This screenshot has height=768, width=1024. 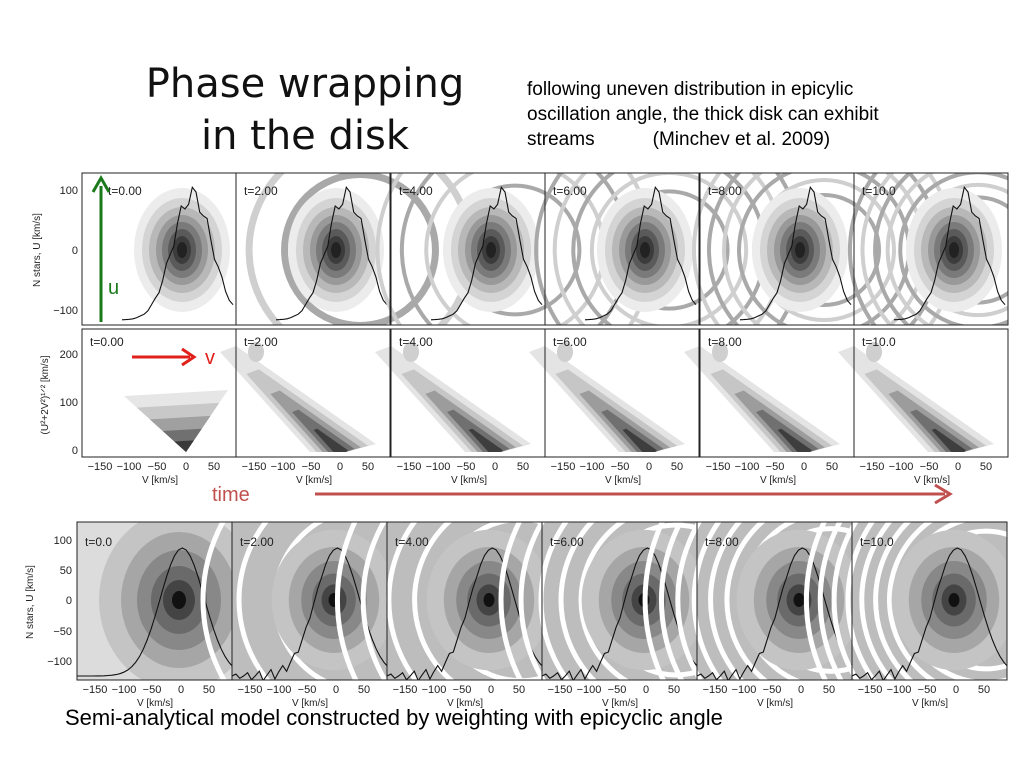 I want to click on top-row-ylabel: N stars, U [km/s], so click(x=37, y=250).